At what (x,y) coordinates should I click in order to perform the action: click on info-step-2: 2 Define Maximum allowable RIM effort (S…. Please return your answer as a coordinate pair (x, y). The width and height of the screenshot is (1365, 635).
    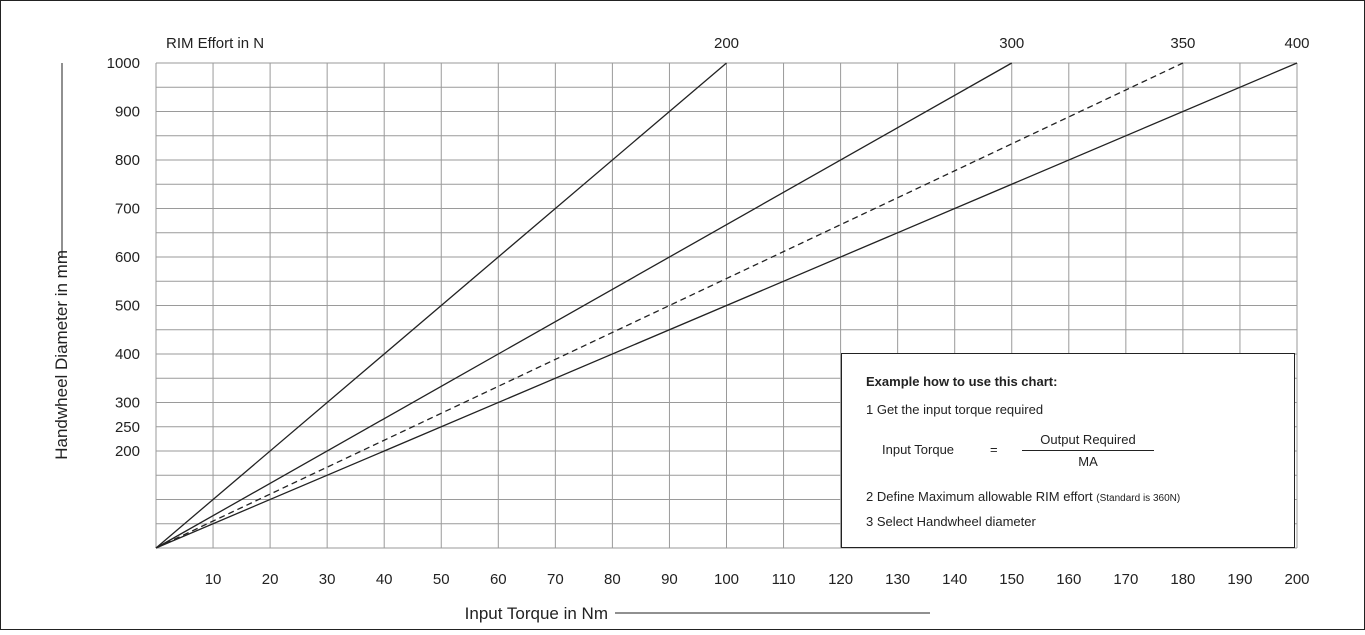
    Looking at the image, I should click on (1023, 496).